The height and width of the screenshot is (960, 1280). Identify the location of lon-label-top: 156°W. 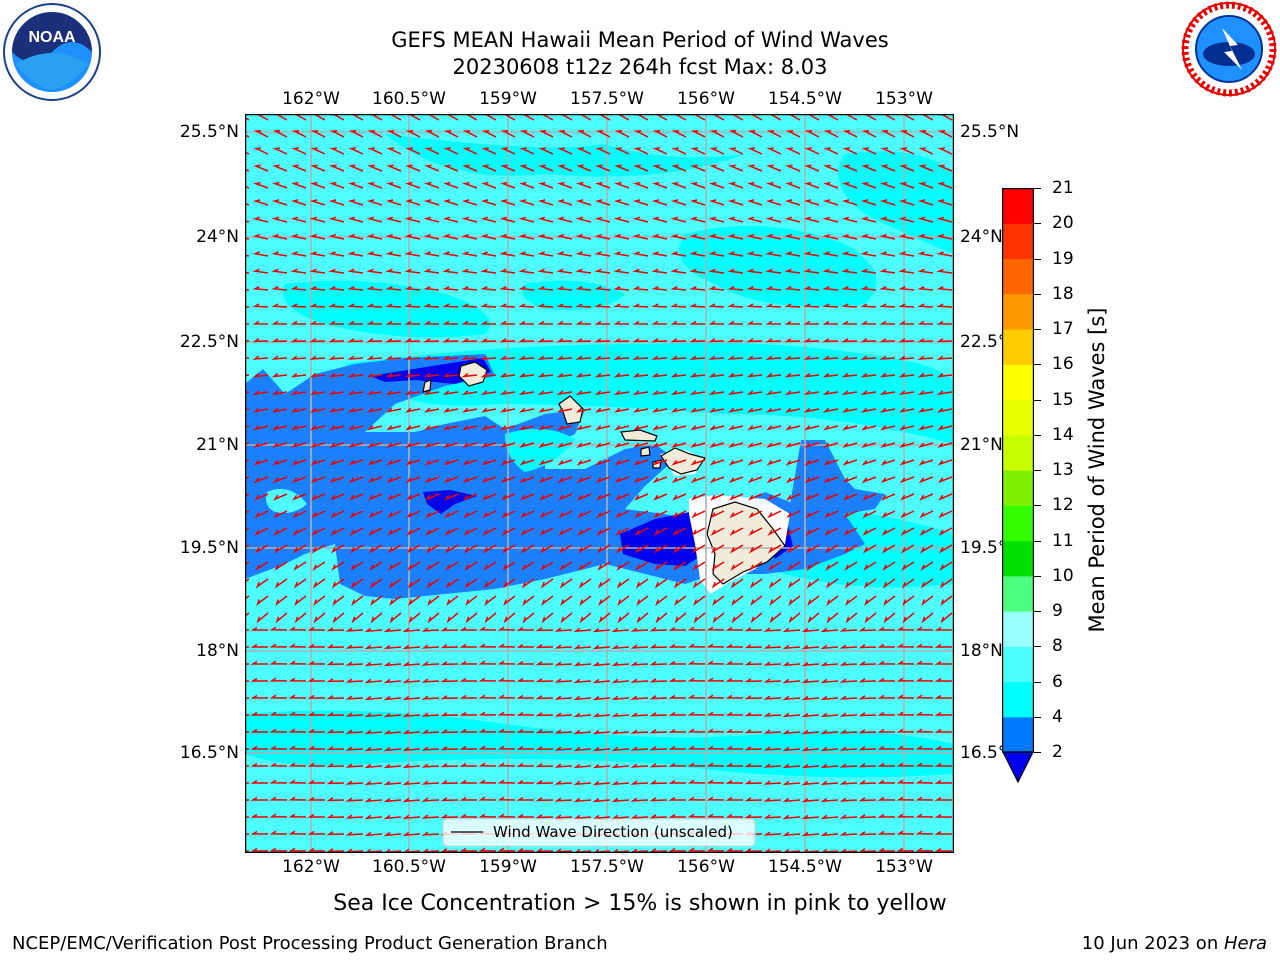
(706, 99).